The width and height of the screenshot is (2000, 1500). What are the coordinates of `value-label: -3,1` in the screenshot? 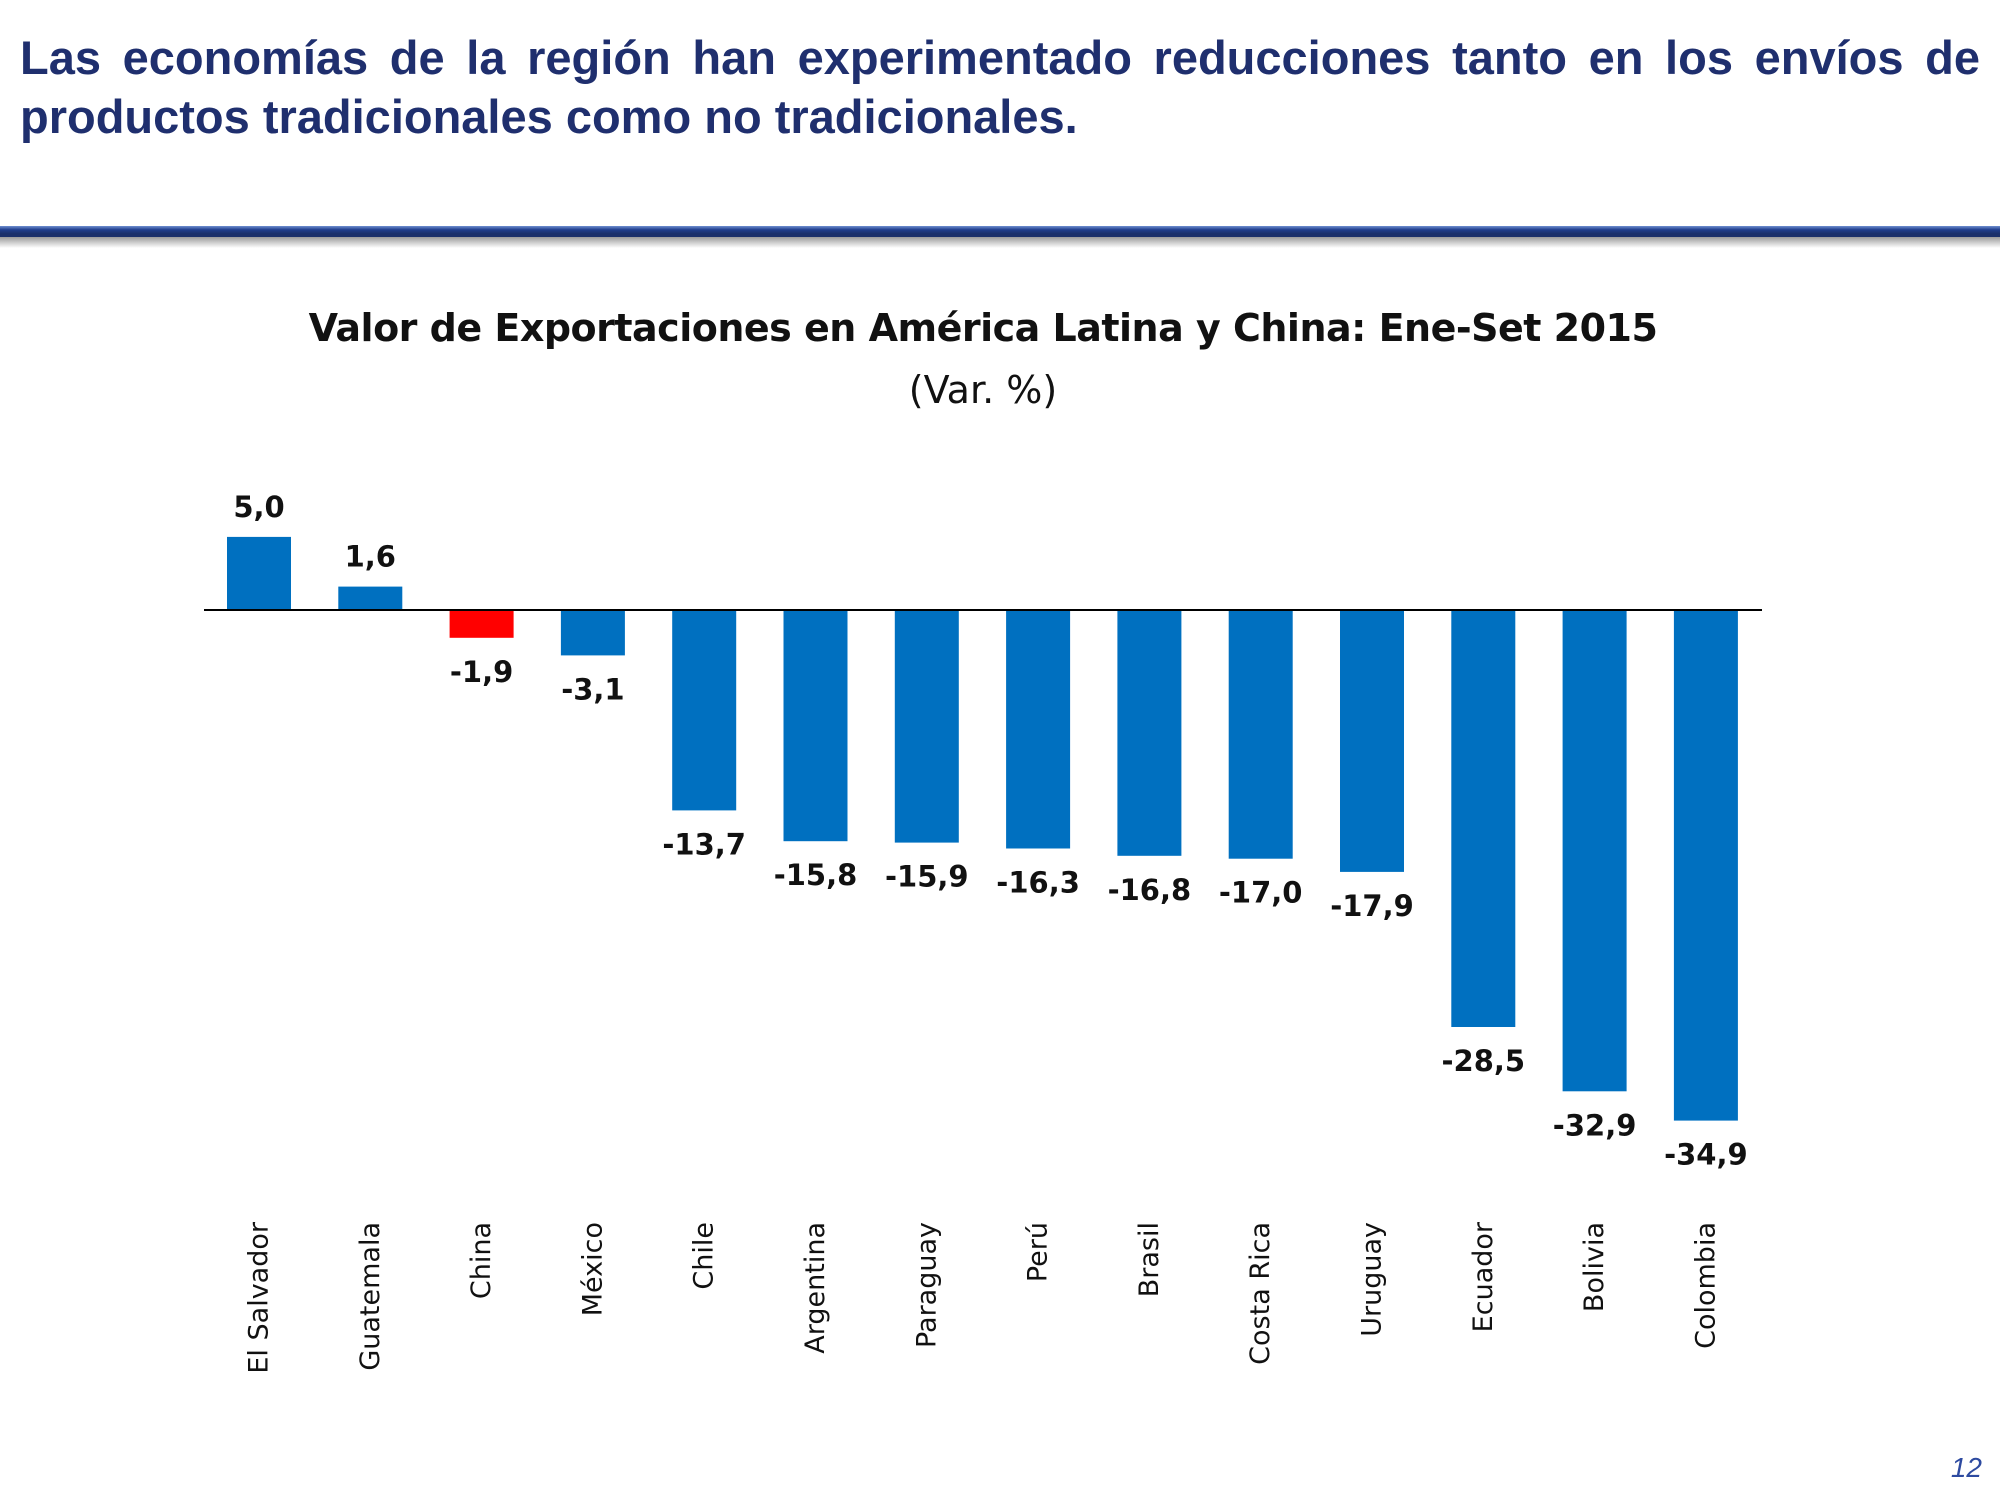 It's located at (592, 689).